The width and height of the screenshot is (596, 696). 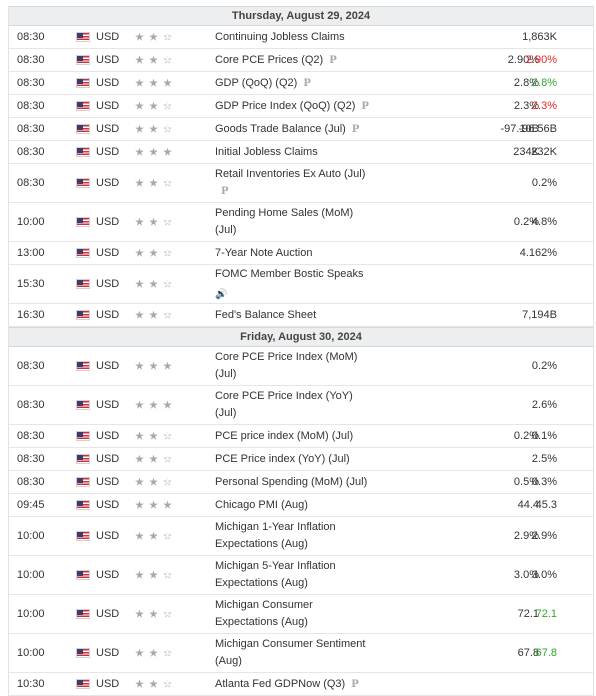 I want to click on event-name-cell: Goods Trade Balance (Jul) P, so click(x=295, y=129).